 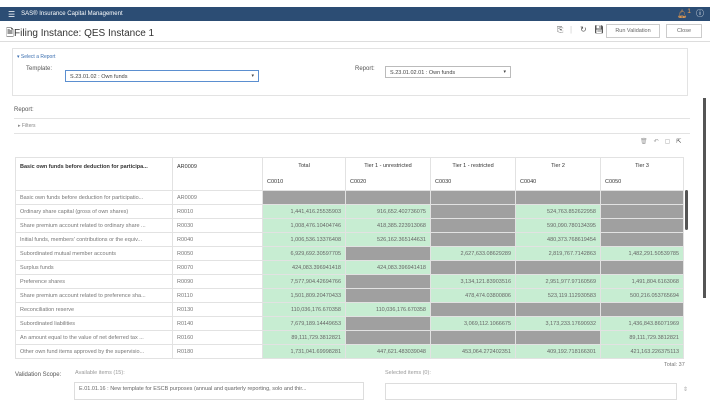 What do you see at coordinates (686, 390) in the screenshot?
I see `move-icon: ⇕` at bounding box center [686, 390].